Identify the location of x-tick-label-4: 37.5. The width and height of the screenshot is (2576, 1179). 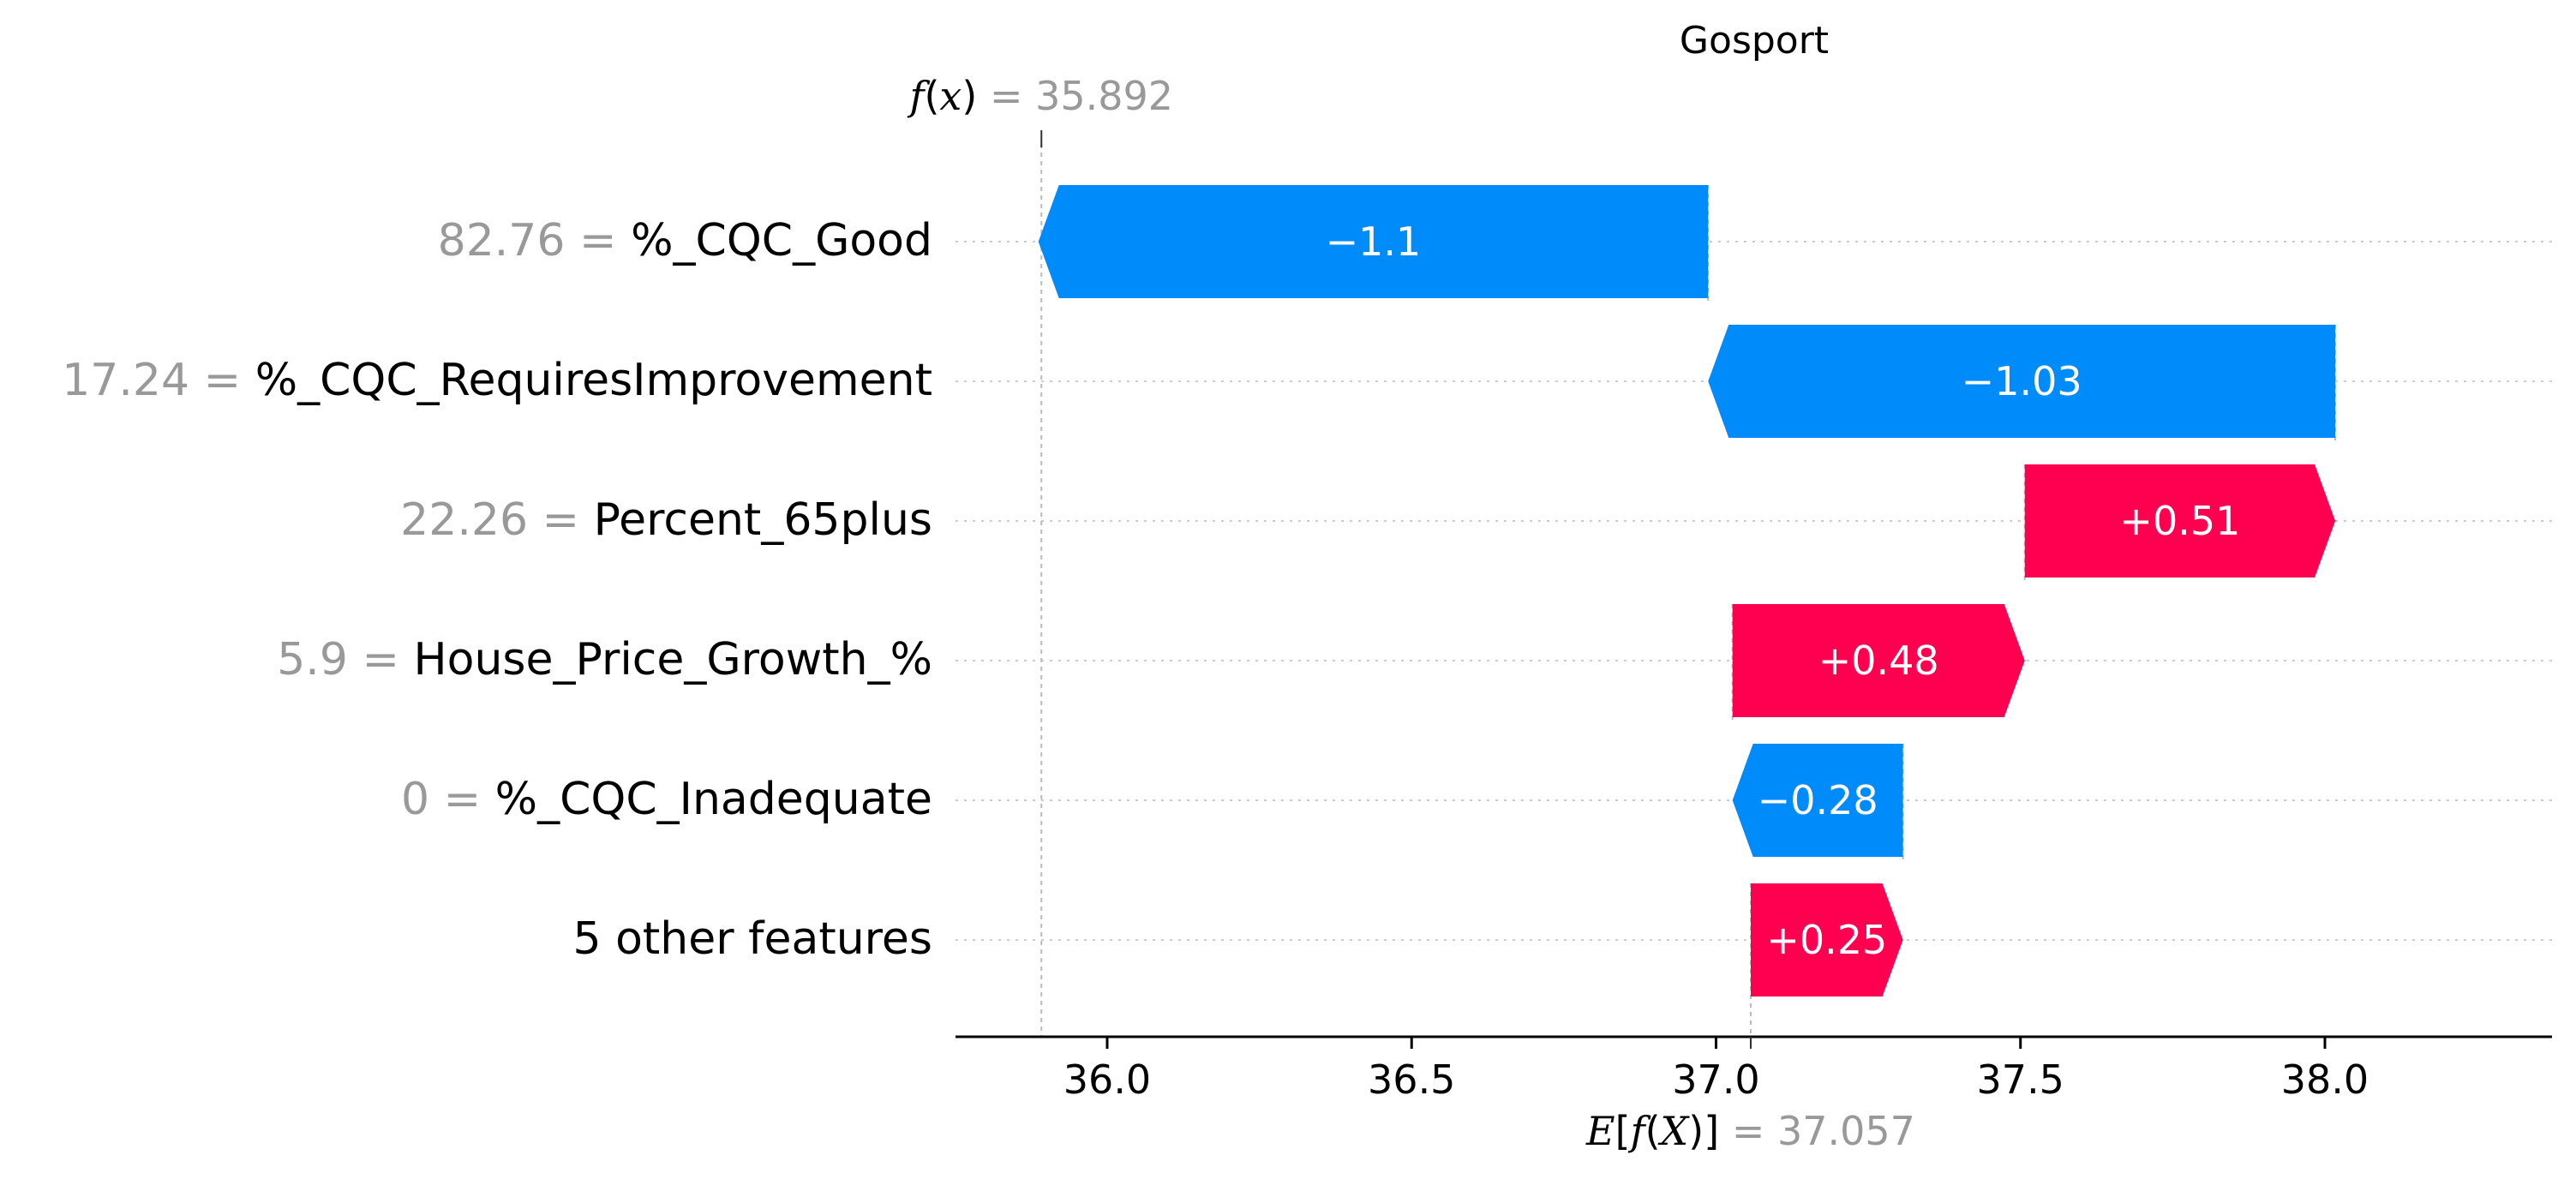
(2020, 1079).